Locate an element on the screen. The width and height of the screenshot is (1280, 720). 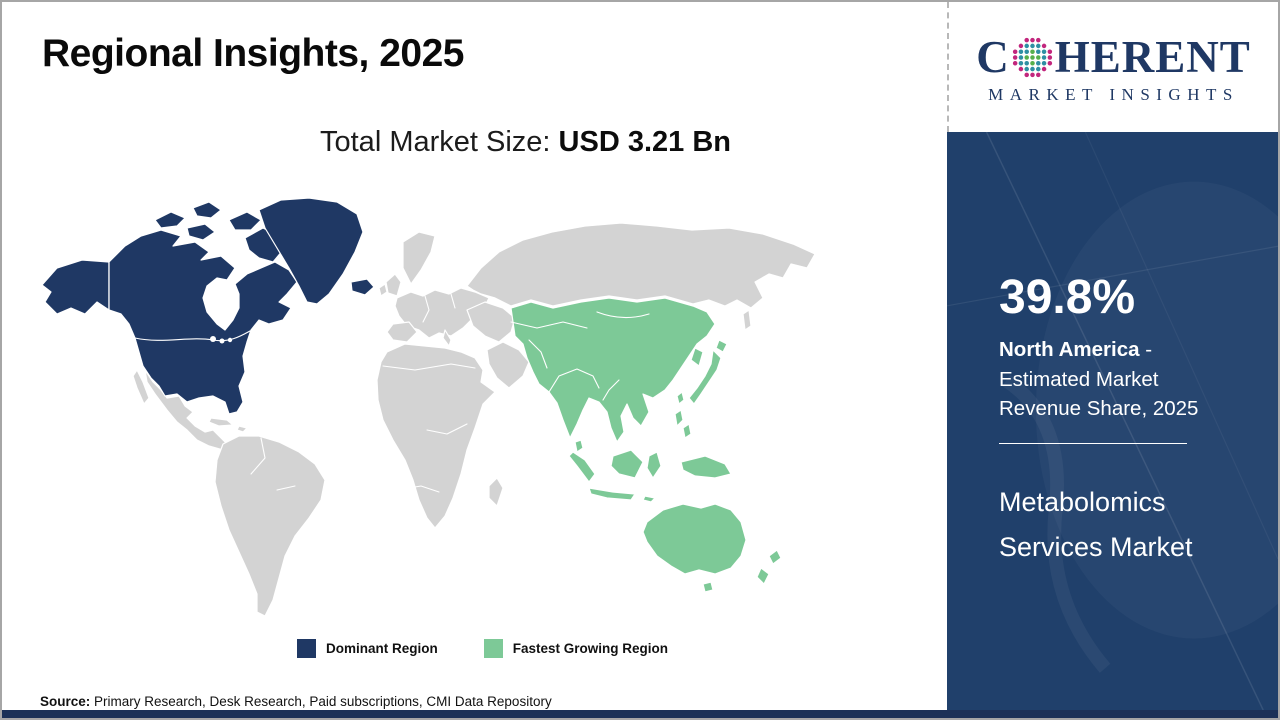
brand-tagline: MARKET INSIGHTS is located at coordinates (1113, 94).